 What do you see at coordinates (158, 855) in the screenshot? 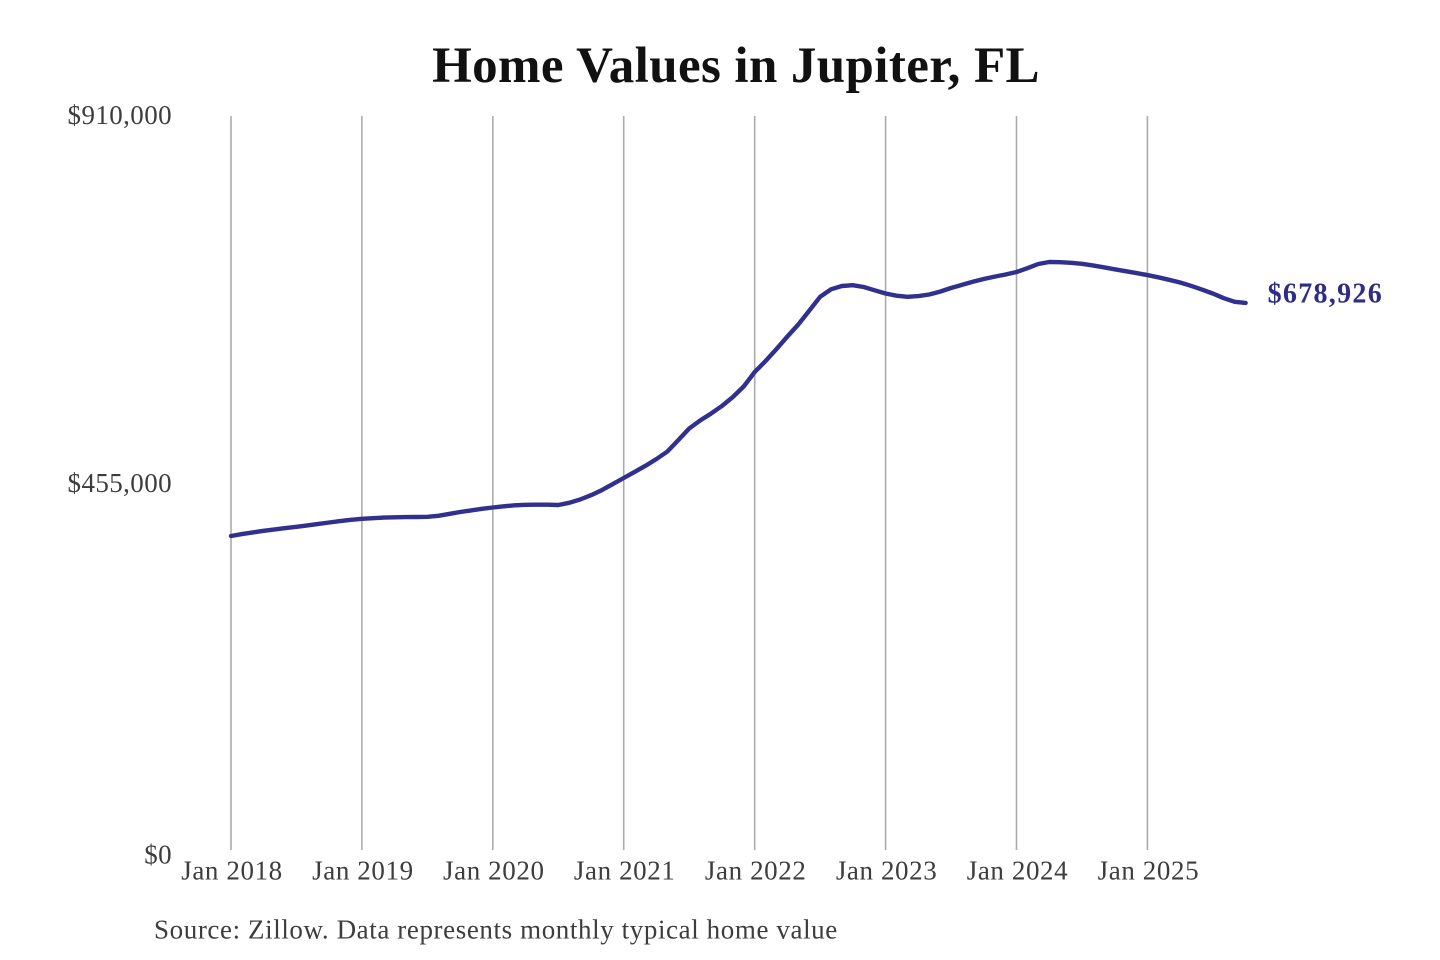
I see `svg-text: $0` at bounding box center [158, 855].